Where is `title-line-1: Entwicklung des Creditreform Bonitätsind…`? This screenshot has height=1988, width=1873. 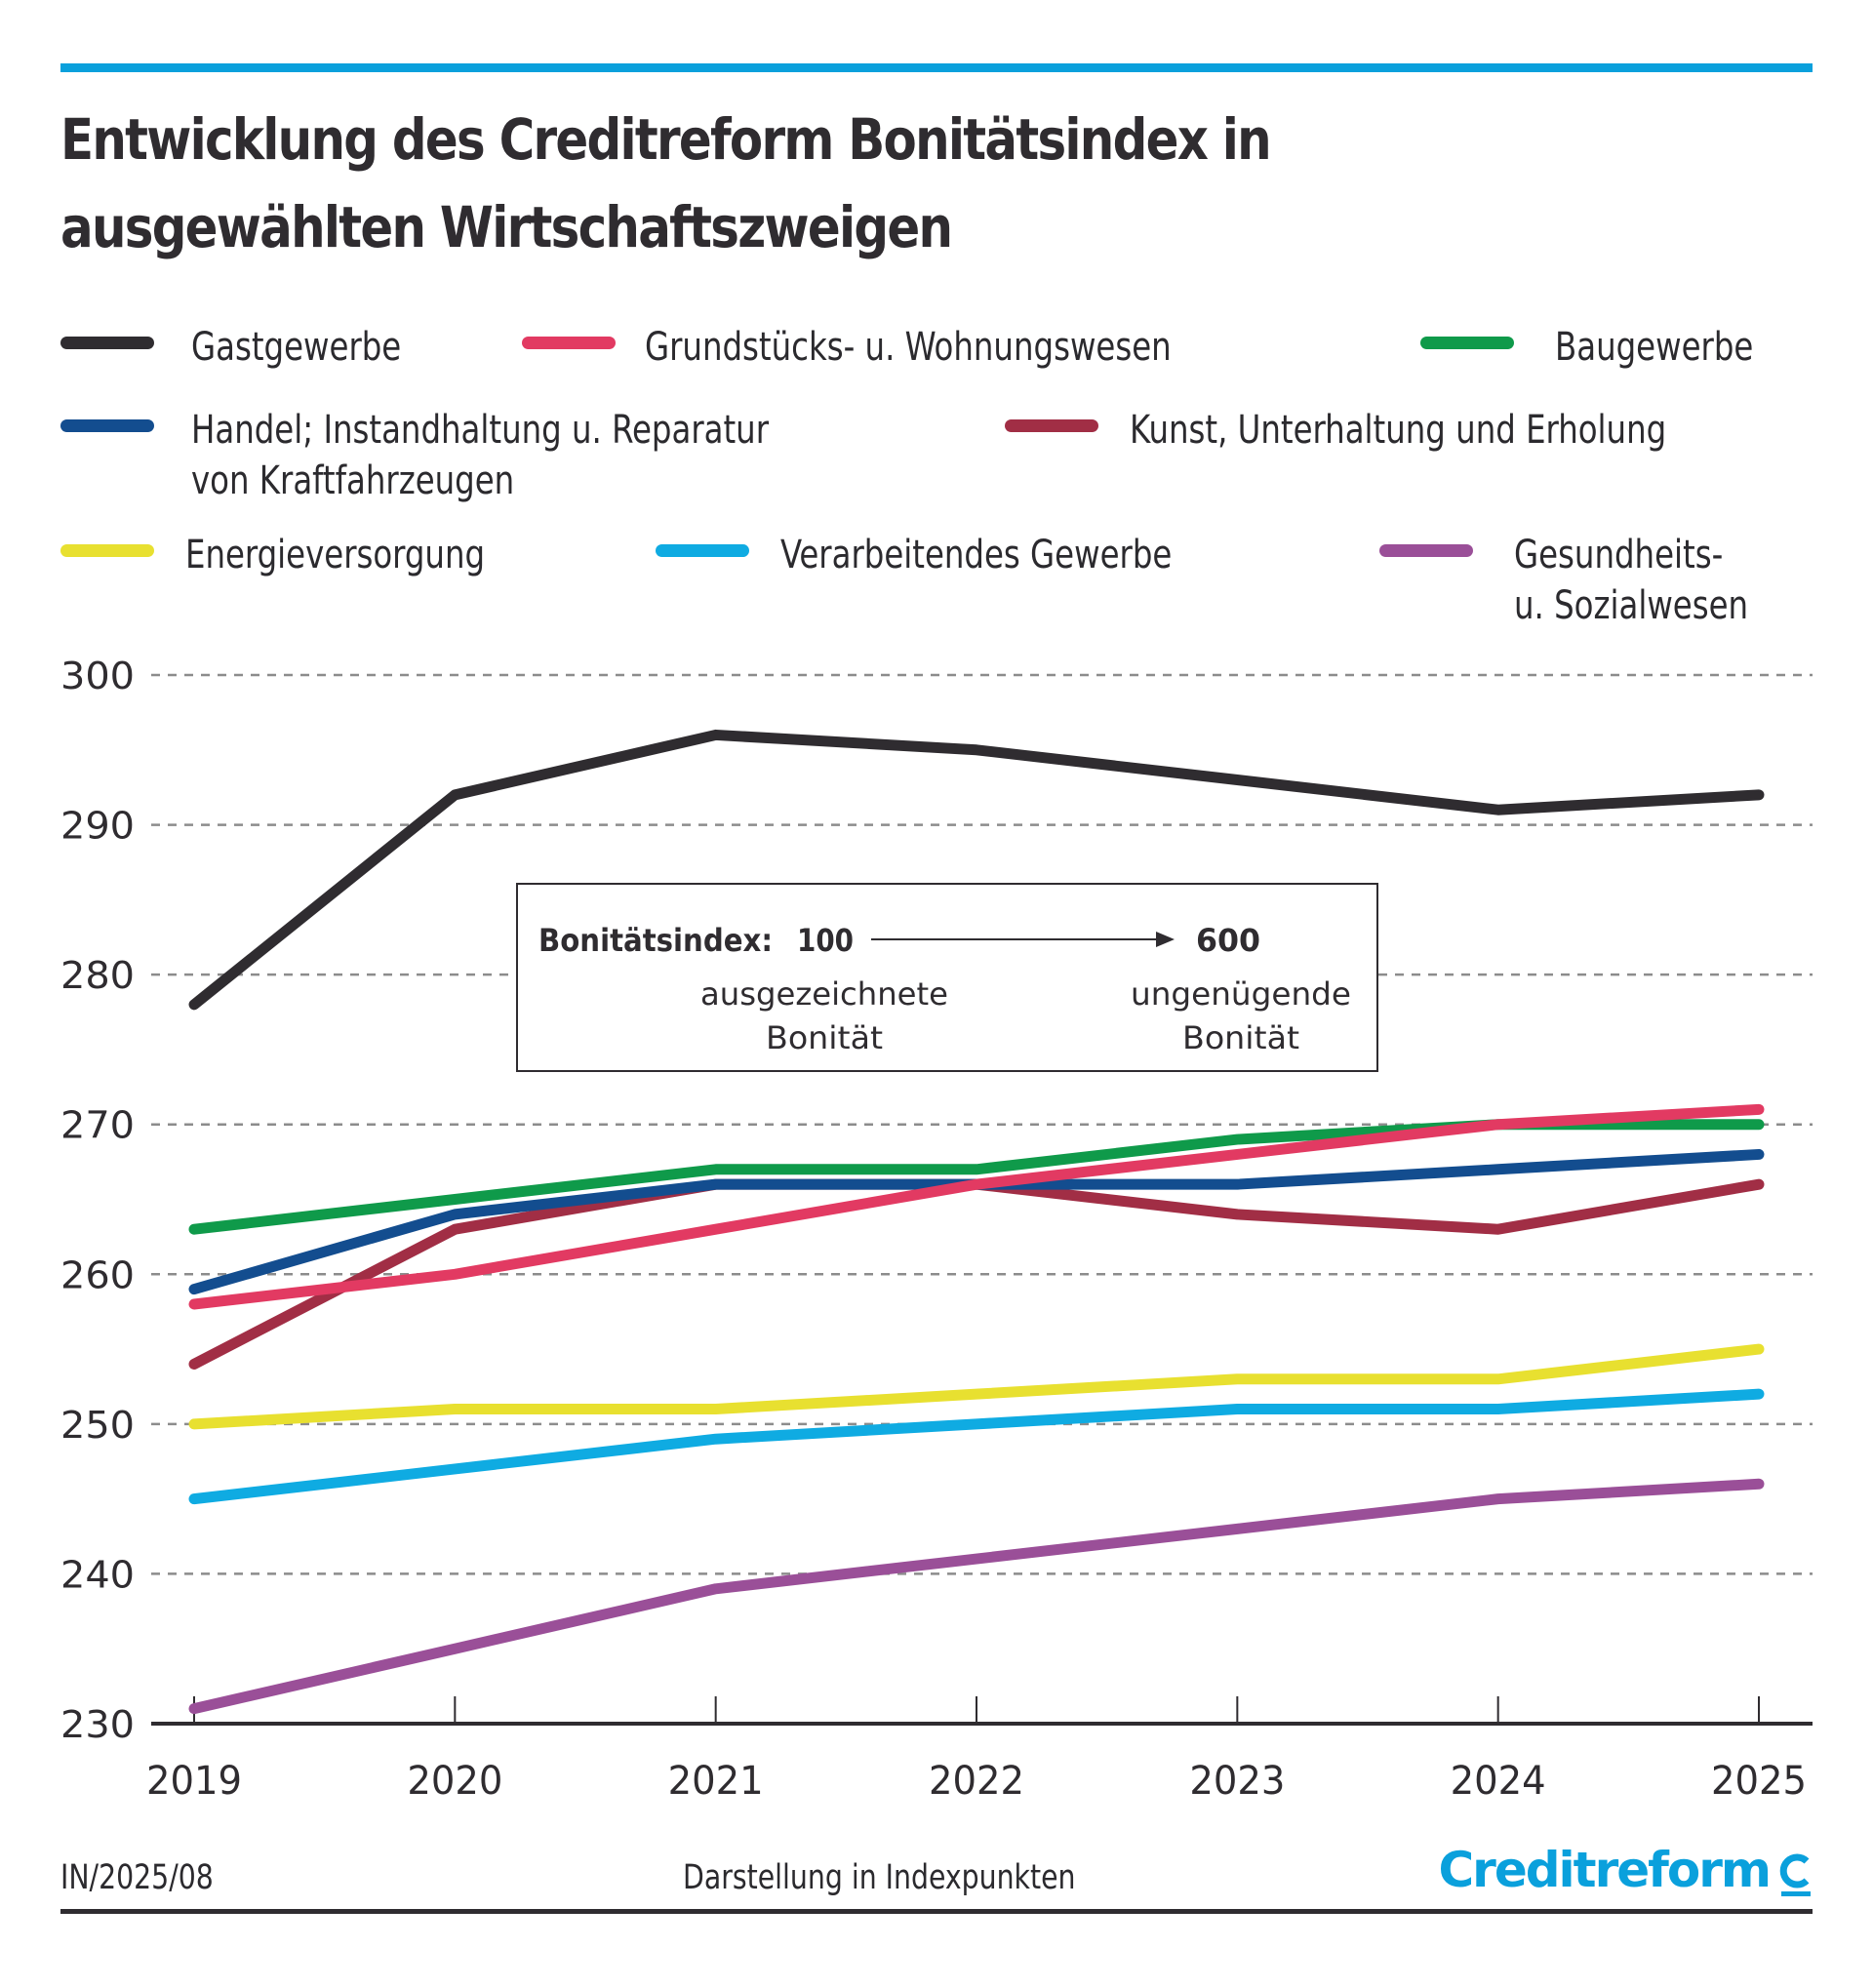 title-line-1: Entwicklung des Creditreform Bonitätsind… is located at coordinates (666, 139).